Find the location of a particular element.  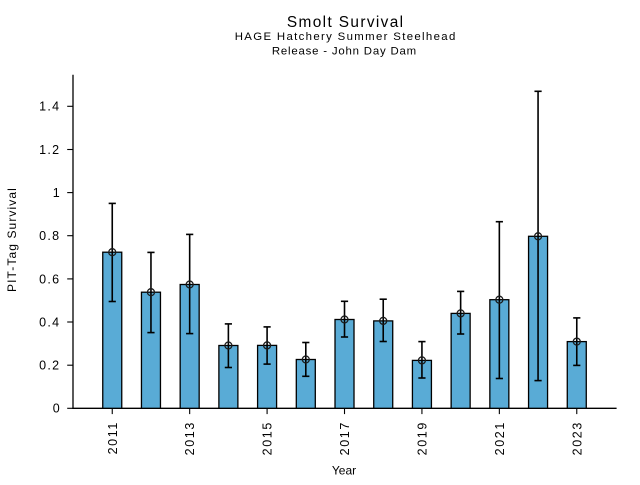

svg-text: 2015 is located at coordinates (268, 438).